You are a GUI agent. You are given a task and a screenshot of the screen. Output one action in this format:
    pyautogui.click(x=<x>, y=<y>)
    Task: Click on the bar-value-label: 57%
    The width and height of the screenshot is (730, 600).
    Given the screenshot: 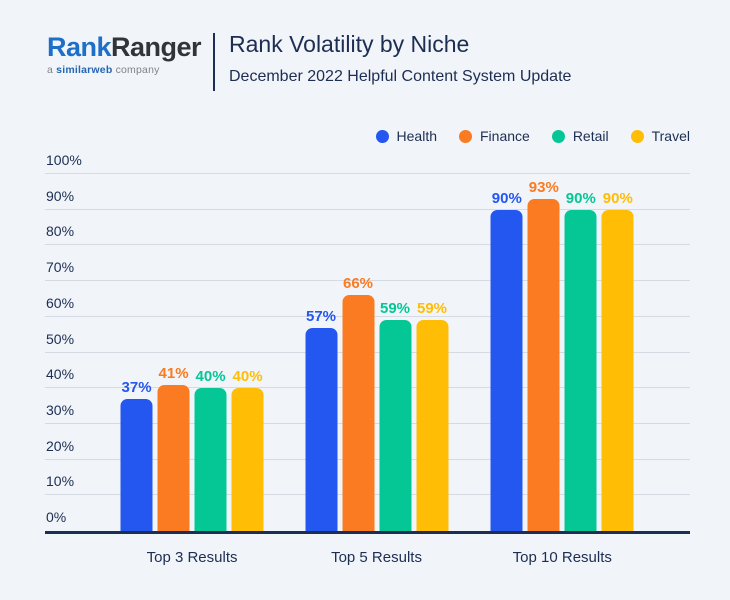 What is the action you would take?
    pyautogui.click(x=321, y=316)
    